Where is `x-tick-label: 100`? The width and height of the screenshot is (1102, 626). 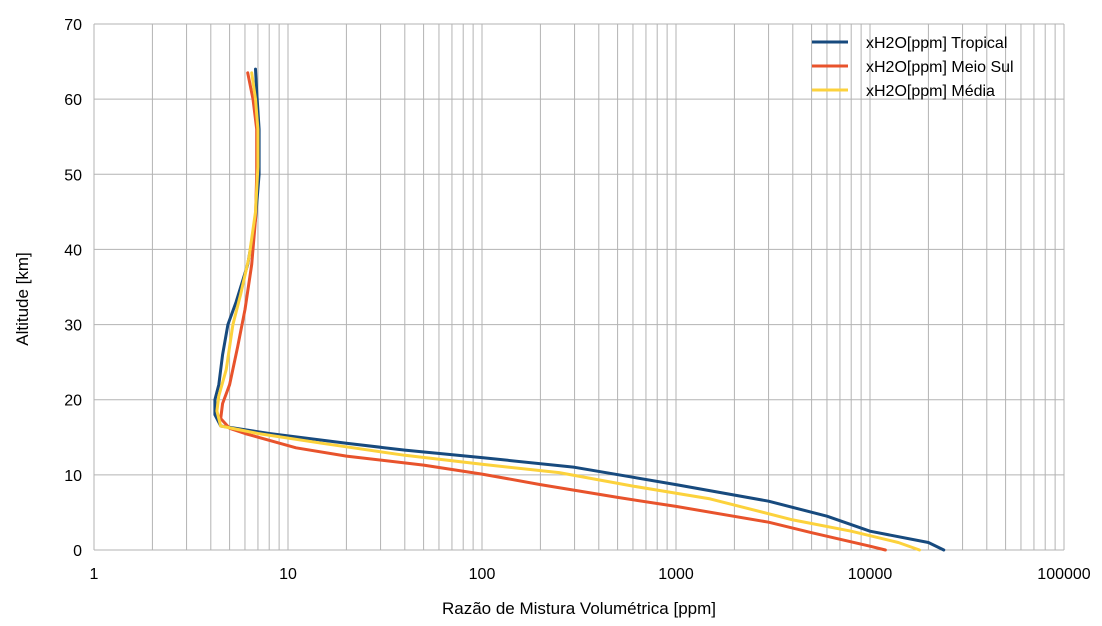 x-tick-label: 100 is located at coordinates (482, 574).